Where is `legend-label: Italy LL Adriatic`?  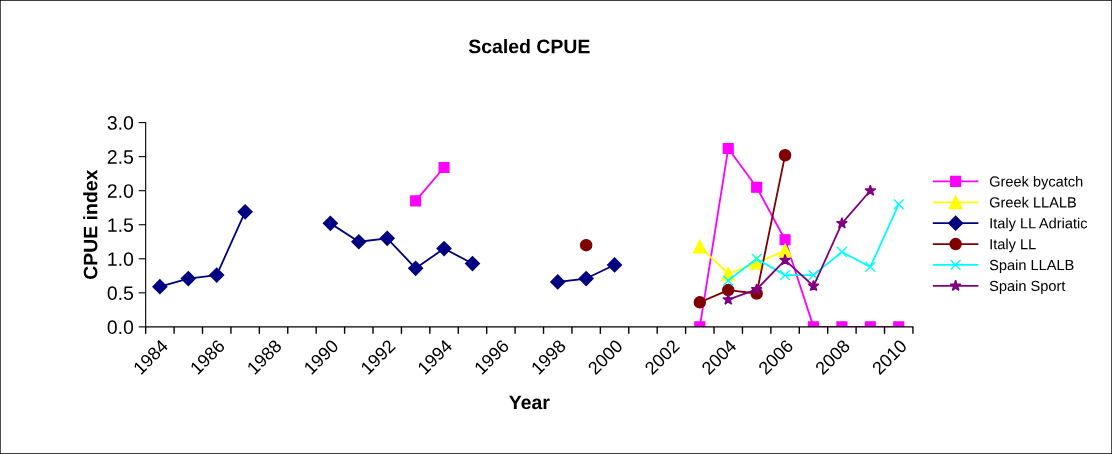
legend-label: Italy LL Adriatic is located at coordinates (1039, 224).